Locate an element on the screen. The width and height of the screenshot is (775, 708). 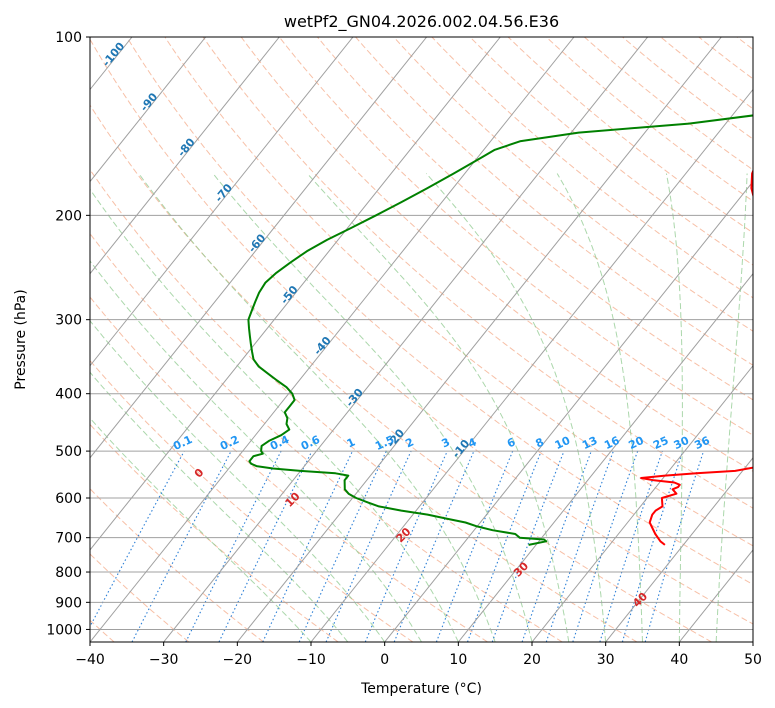
mixing-ratio-label: 16 is located at coordinates (612, 443).